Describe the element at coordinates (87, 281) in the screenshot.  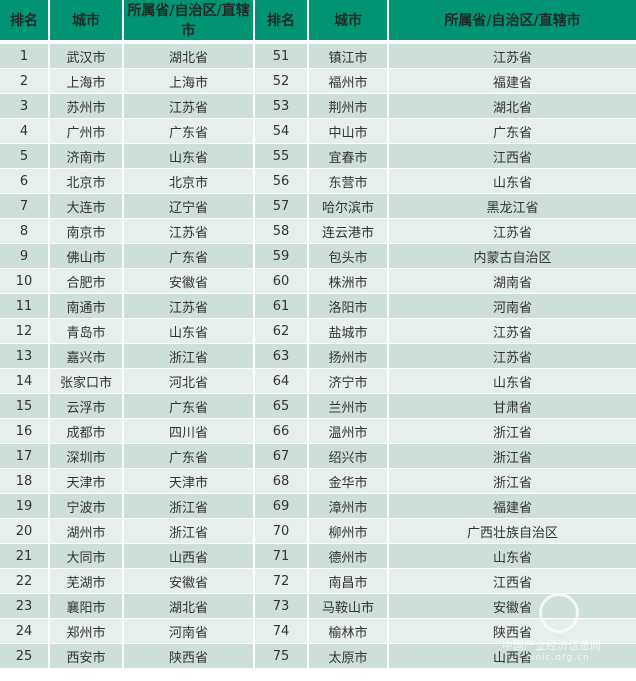
I see `cell-city: 合肥市` at that location.